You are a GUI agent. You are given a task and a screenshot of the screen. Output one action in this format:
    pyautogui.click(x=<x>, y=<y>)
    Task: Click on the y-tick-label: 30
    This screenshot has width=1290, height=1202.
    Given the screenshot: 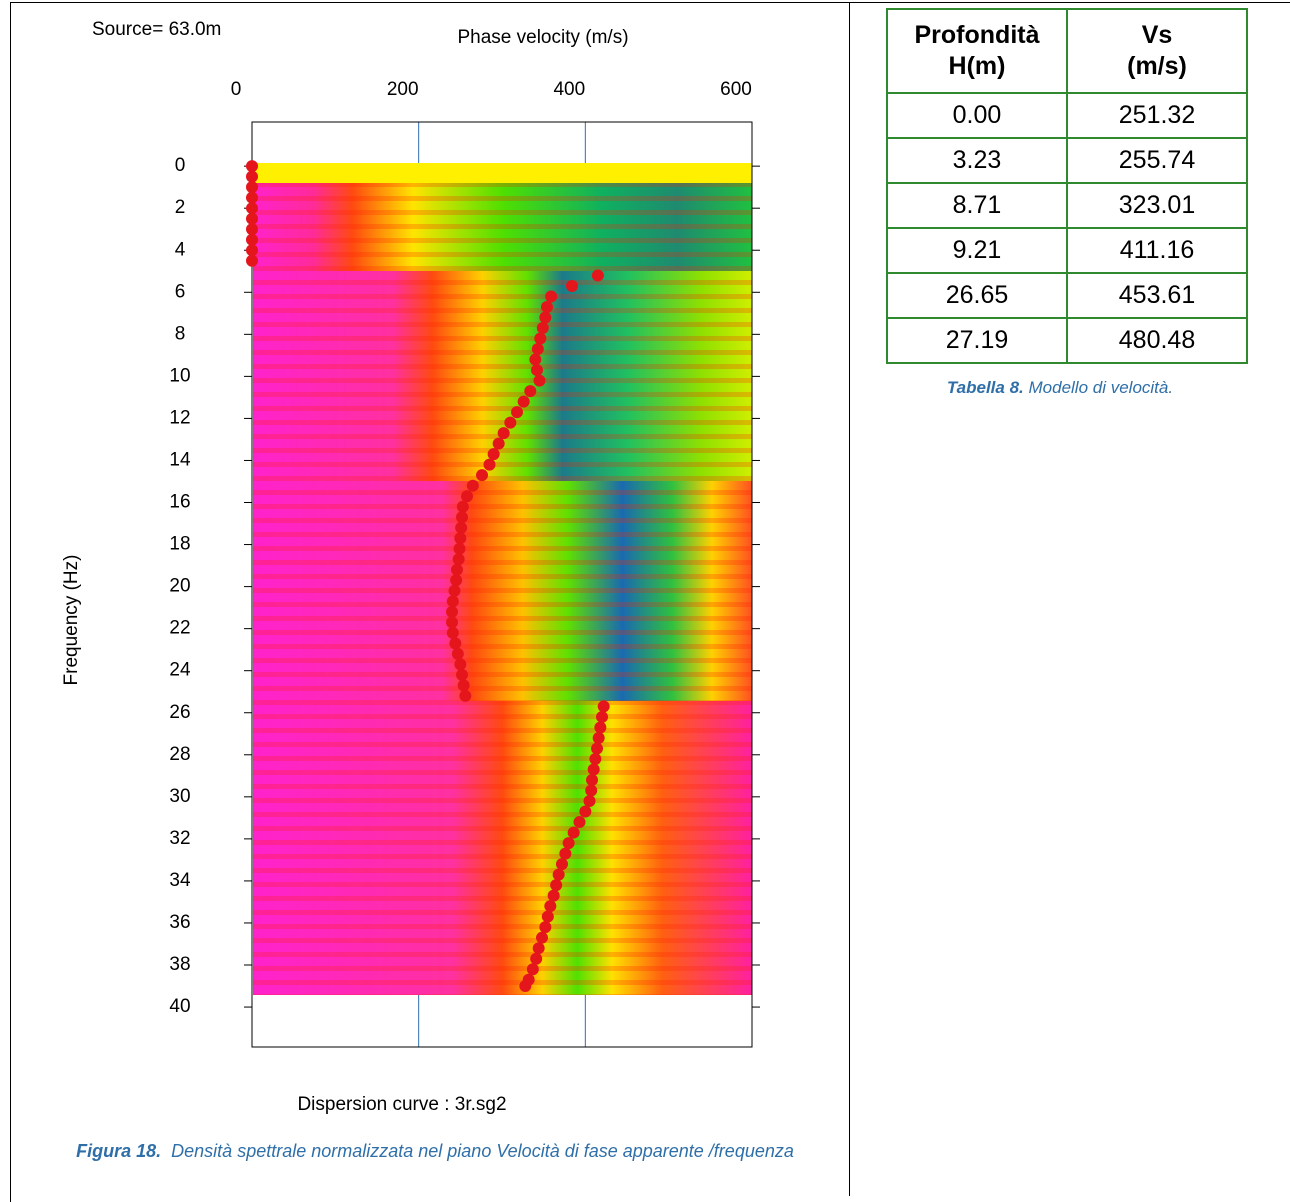 What is the action you would take?
    pyautogui.click(x=179, y=796)
    